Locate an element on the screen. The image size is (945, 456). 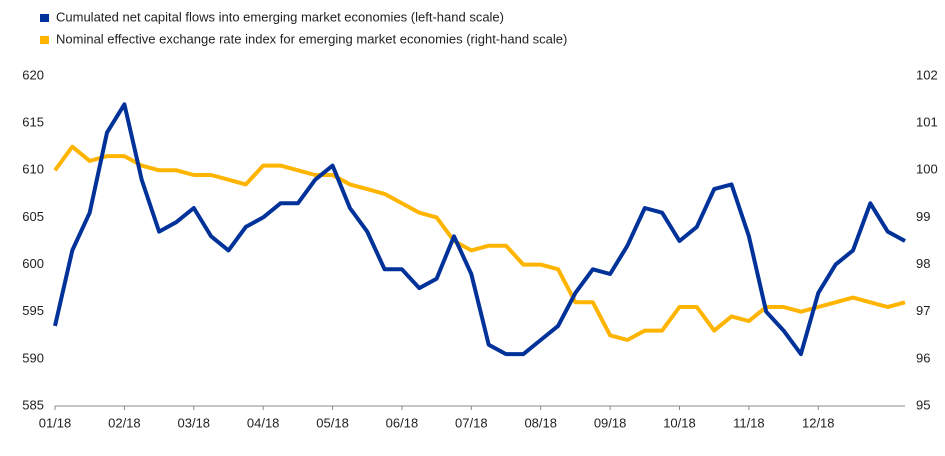
x-tick-label: 06/18 is located at coordinates (402, 422).